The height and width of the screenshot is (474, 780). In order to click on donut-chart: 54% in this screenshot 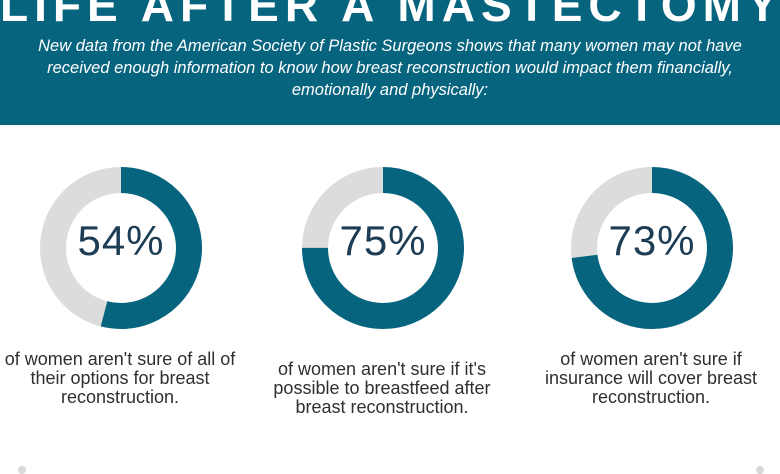, I will do `click(121, 248)`.